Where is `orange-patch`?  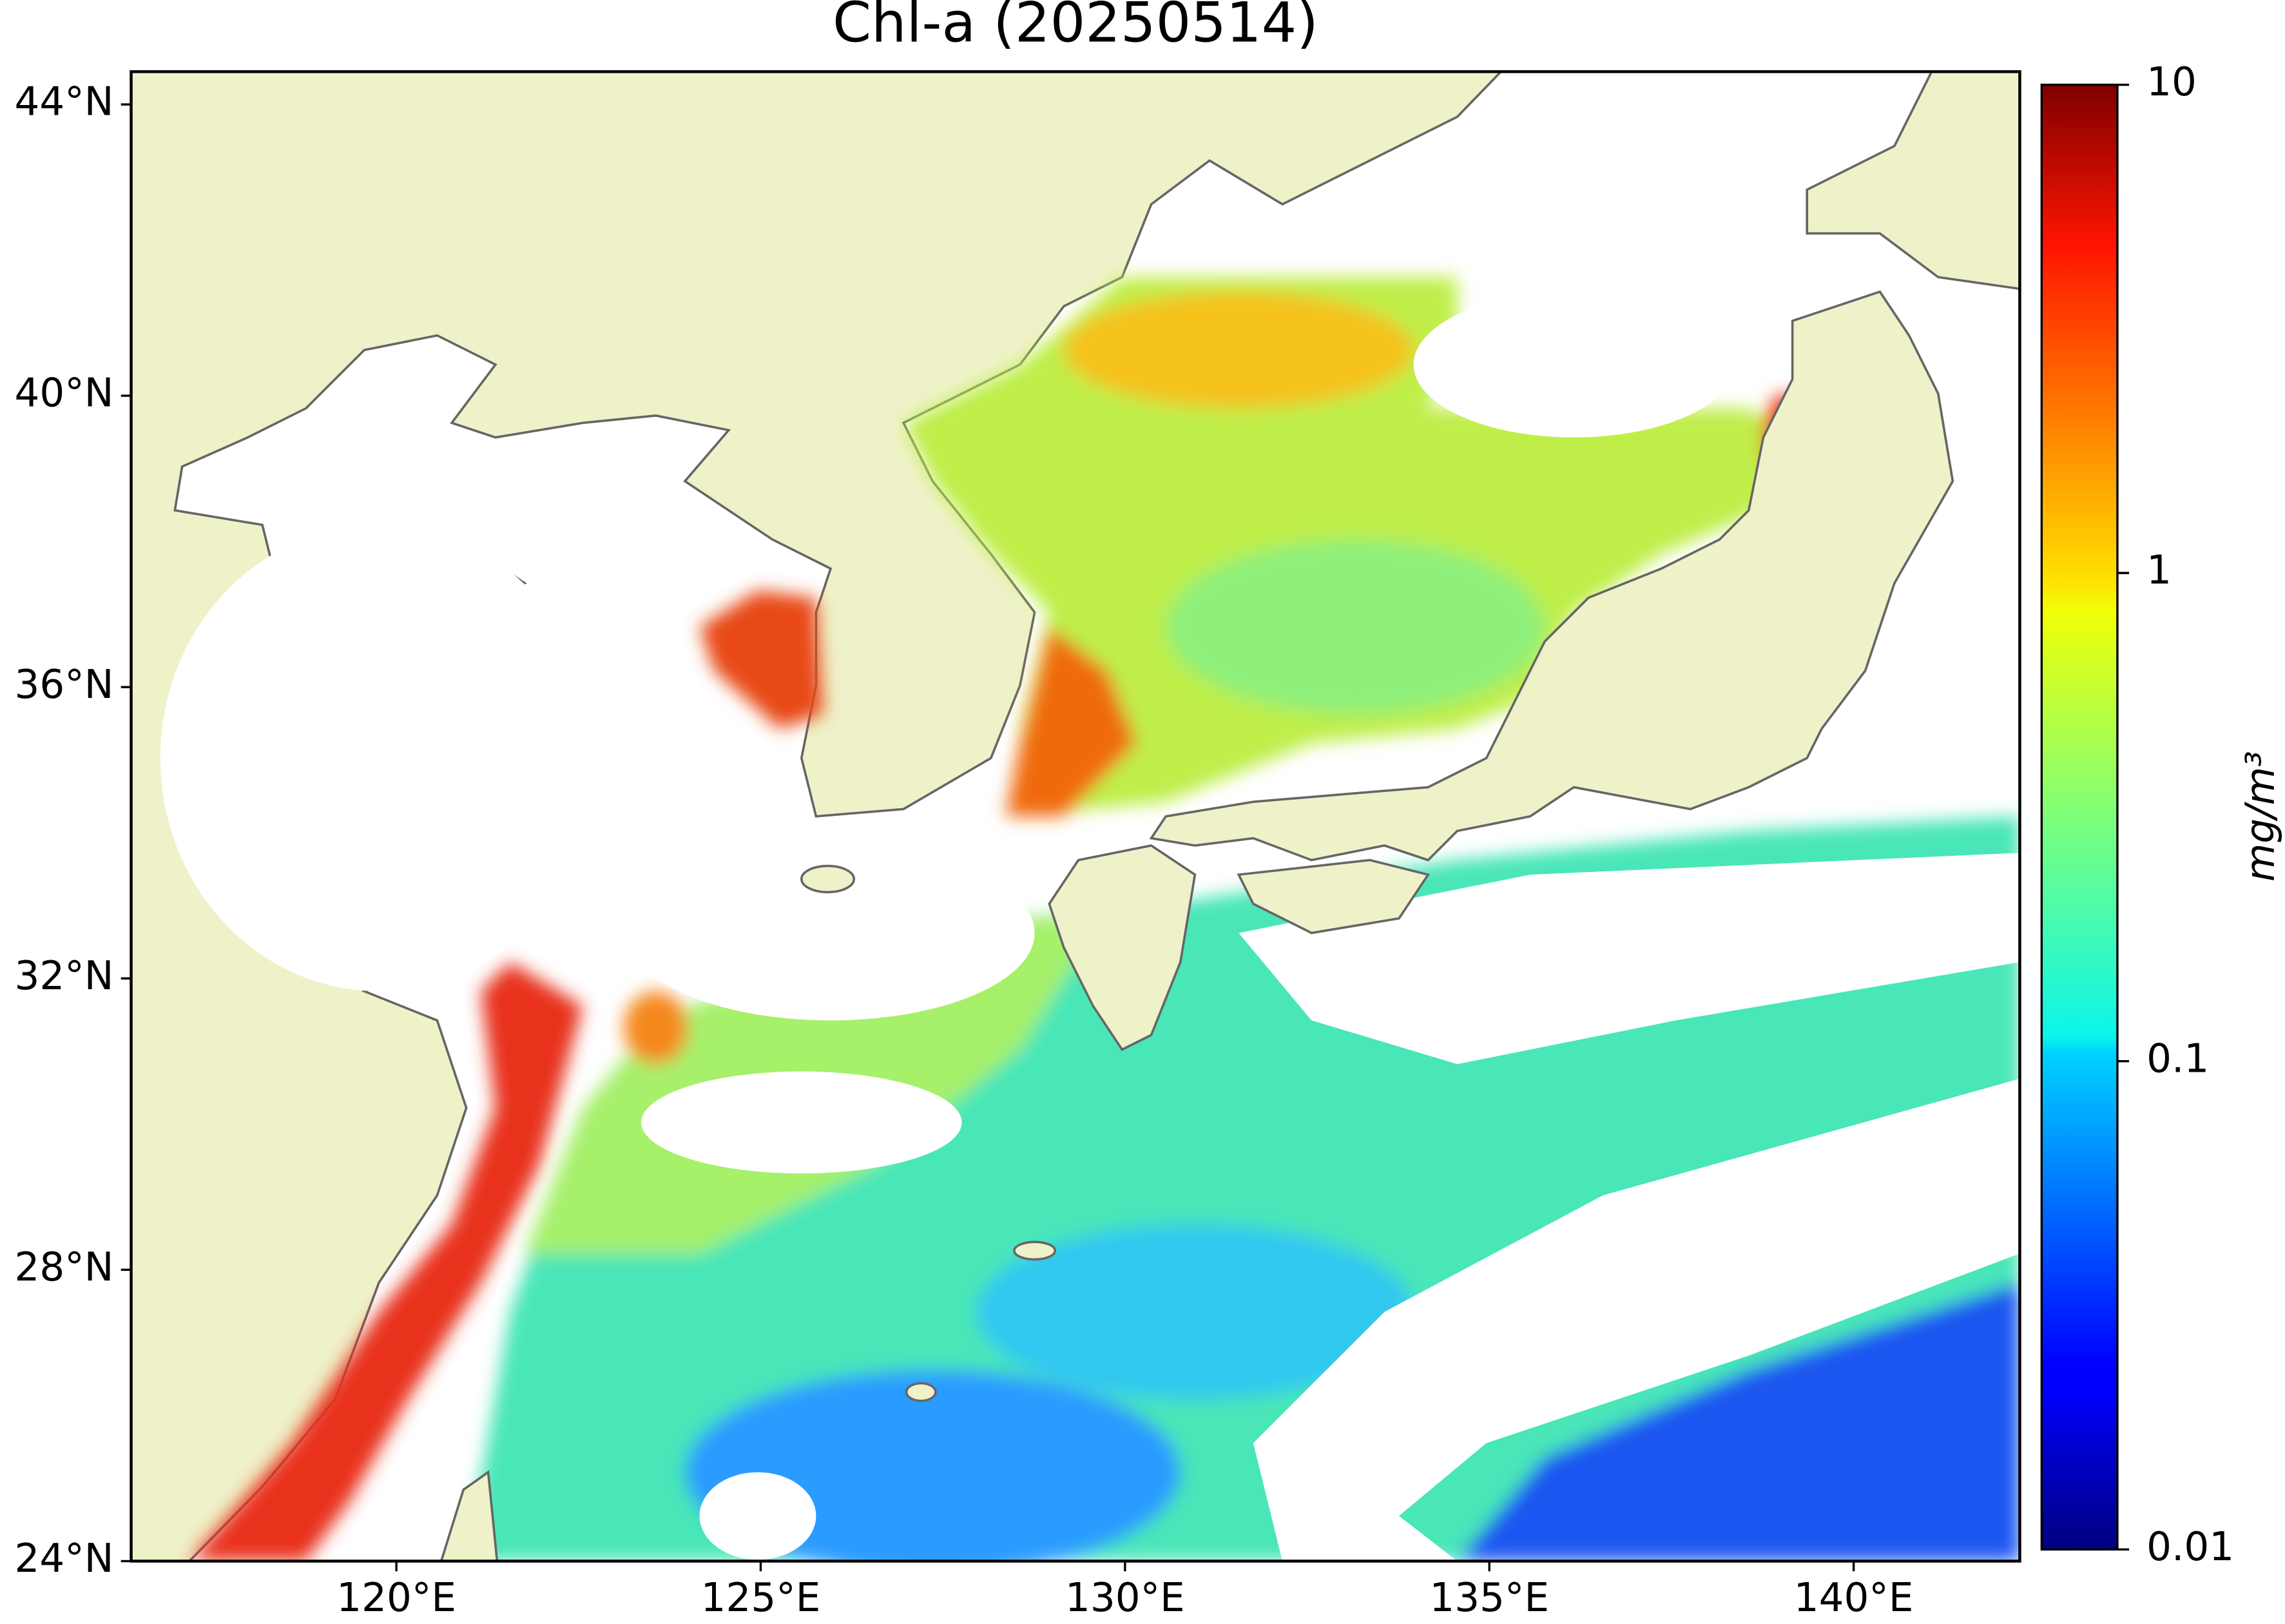 orange-patch is located at coordinates (655, 1028).